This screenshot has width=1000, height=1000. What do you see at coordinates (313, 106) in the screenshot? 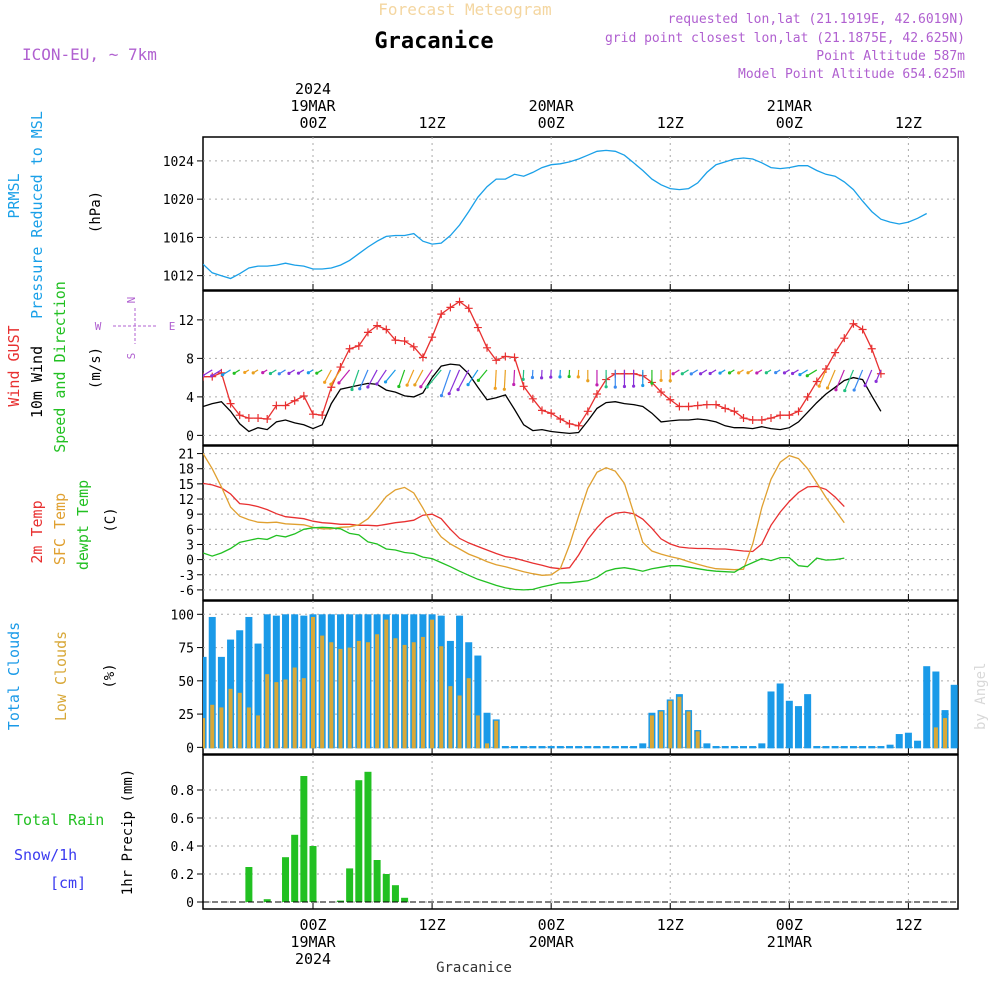
I see `time-label-top: 19MAR` at bounding box center [313, 106].